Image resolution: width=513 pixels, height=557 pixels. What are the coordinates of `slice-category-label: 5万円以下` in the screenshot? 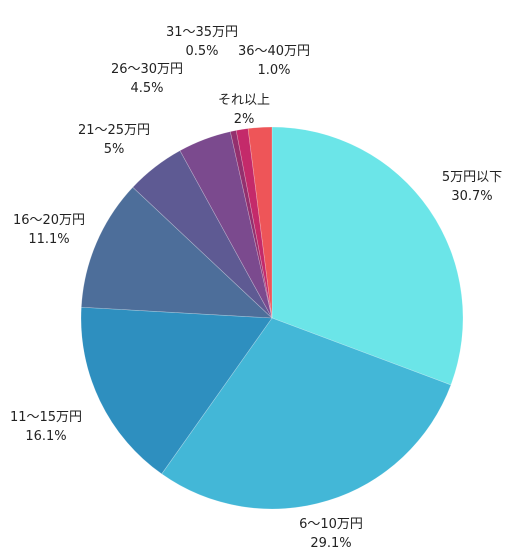 It's located at (472, 177).